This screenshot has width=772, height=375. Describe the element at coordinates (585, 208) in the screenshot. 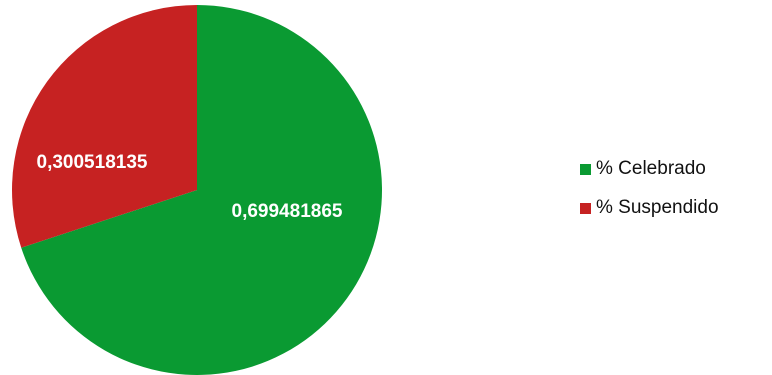

I see `legend-swatch-suspendido` at that location.